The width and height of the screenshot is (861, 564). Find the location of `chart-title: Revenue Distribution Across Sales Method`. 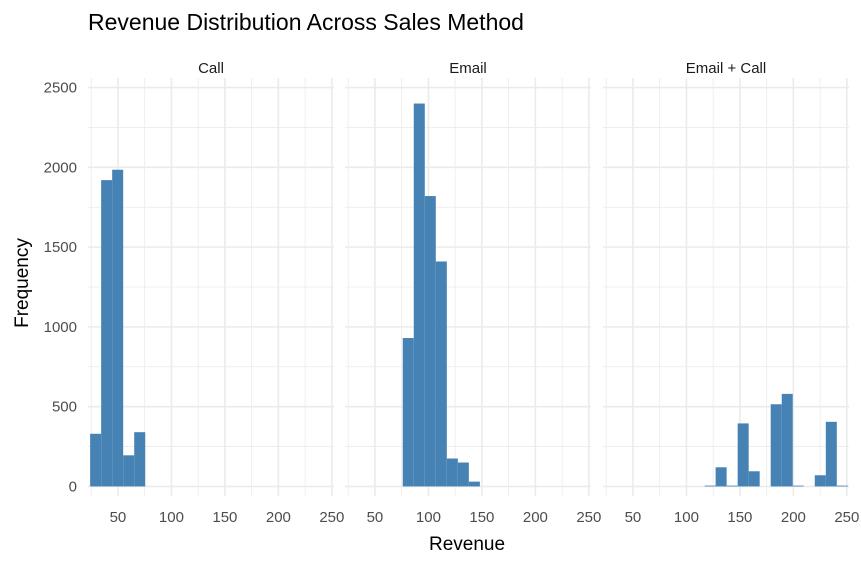

chart-title: Revenue Distribution Across Sales Method is located at coordinates (306, 22).